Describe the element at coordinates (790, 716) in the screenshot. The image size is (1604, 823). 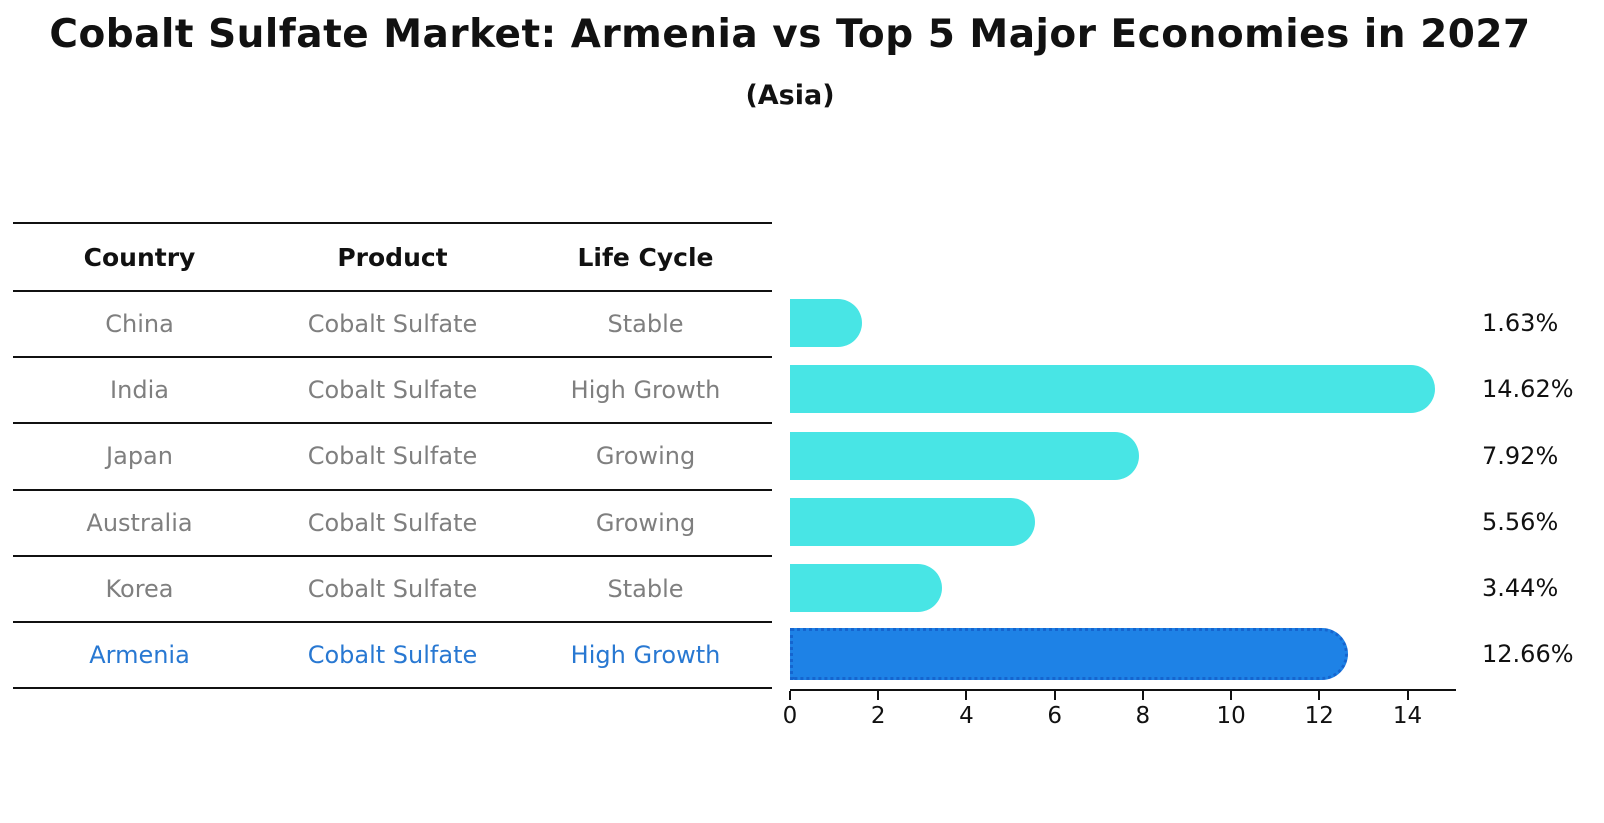
I see `x-axis-tick-label: 0` at that location.